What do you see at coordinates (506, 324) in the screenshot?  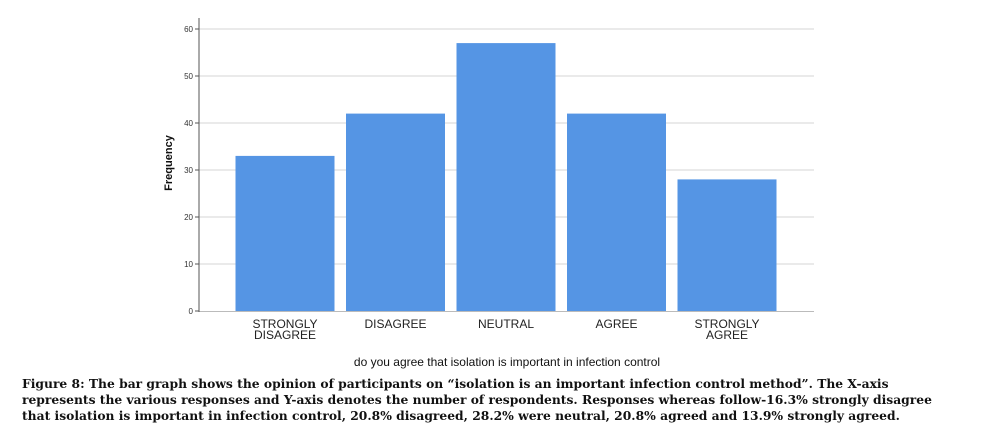 I see `x-tick-label: NEUTRAL` at bounding box center [506, 324].